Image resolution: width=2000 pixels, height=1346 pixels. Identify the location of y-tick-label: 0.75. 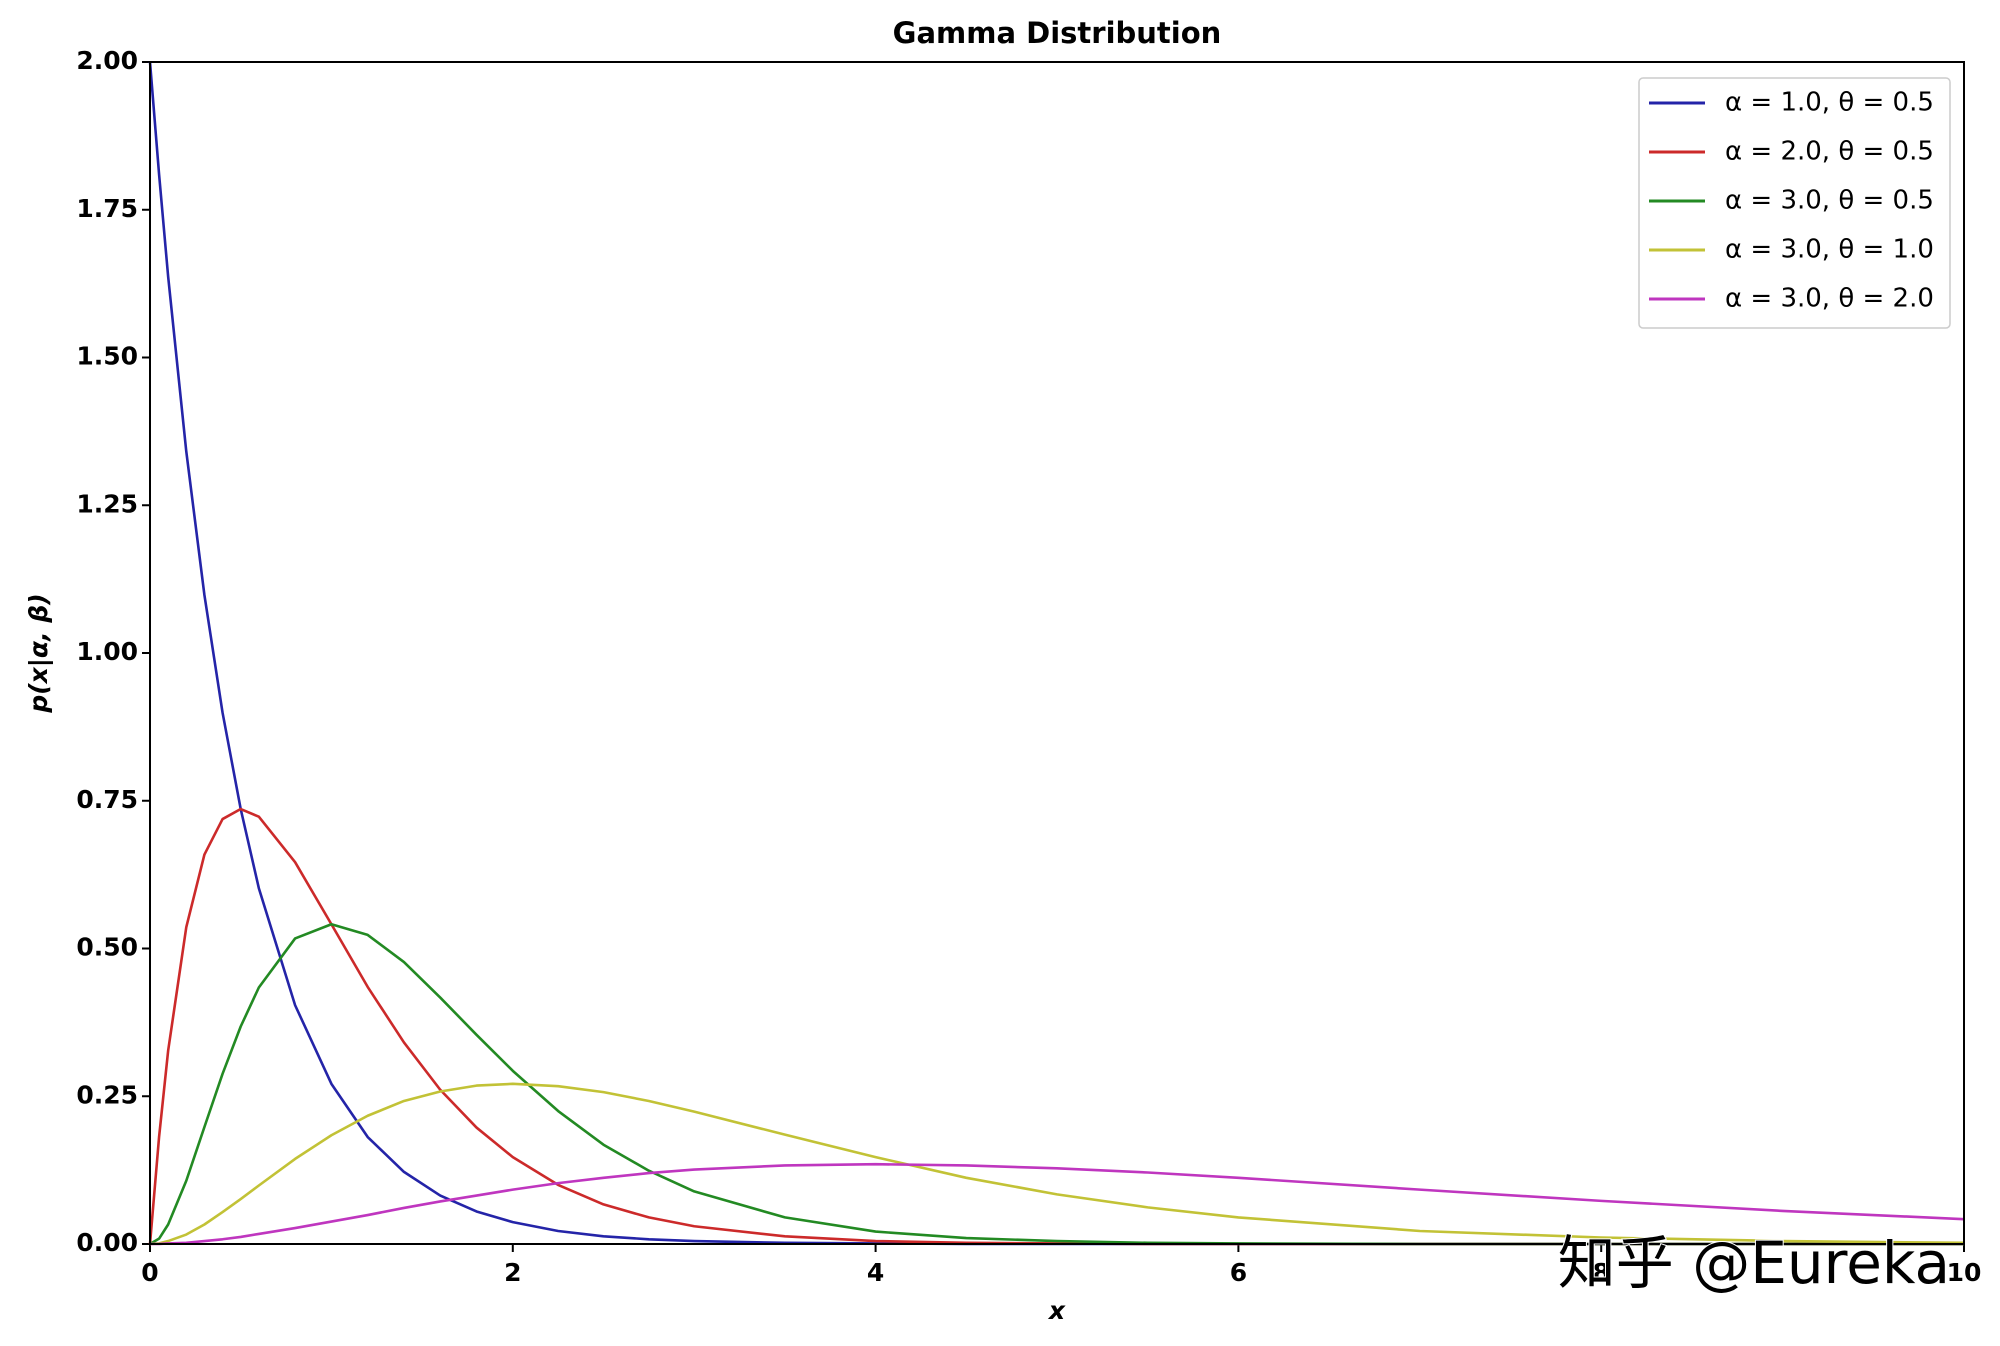
(107, 799).